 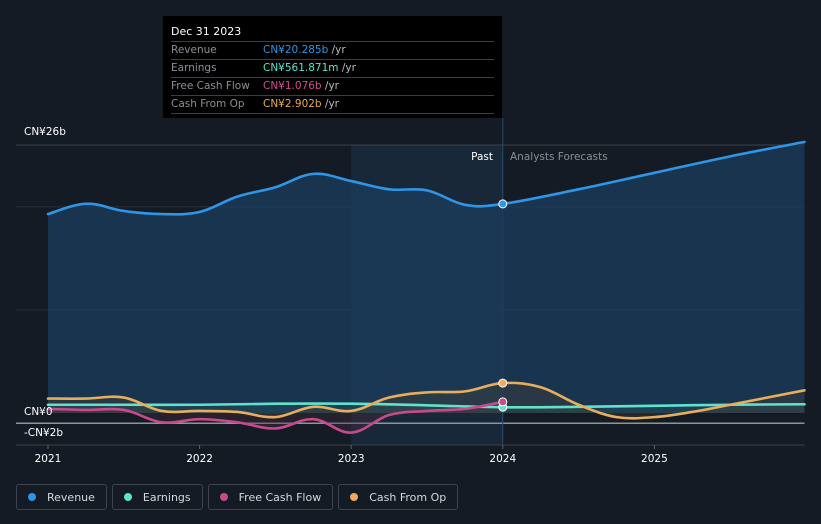 I want to click on past-label: Past, so click(x=482, y=157).